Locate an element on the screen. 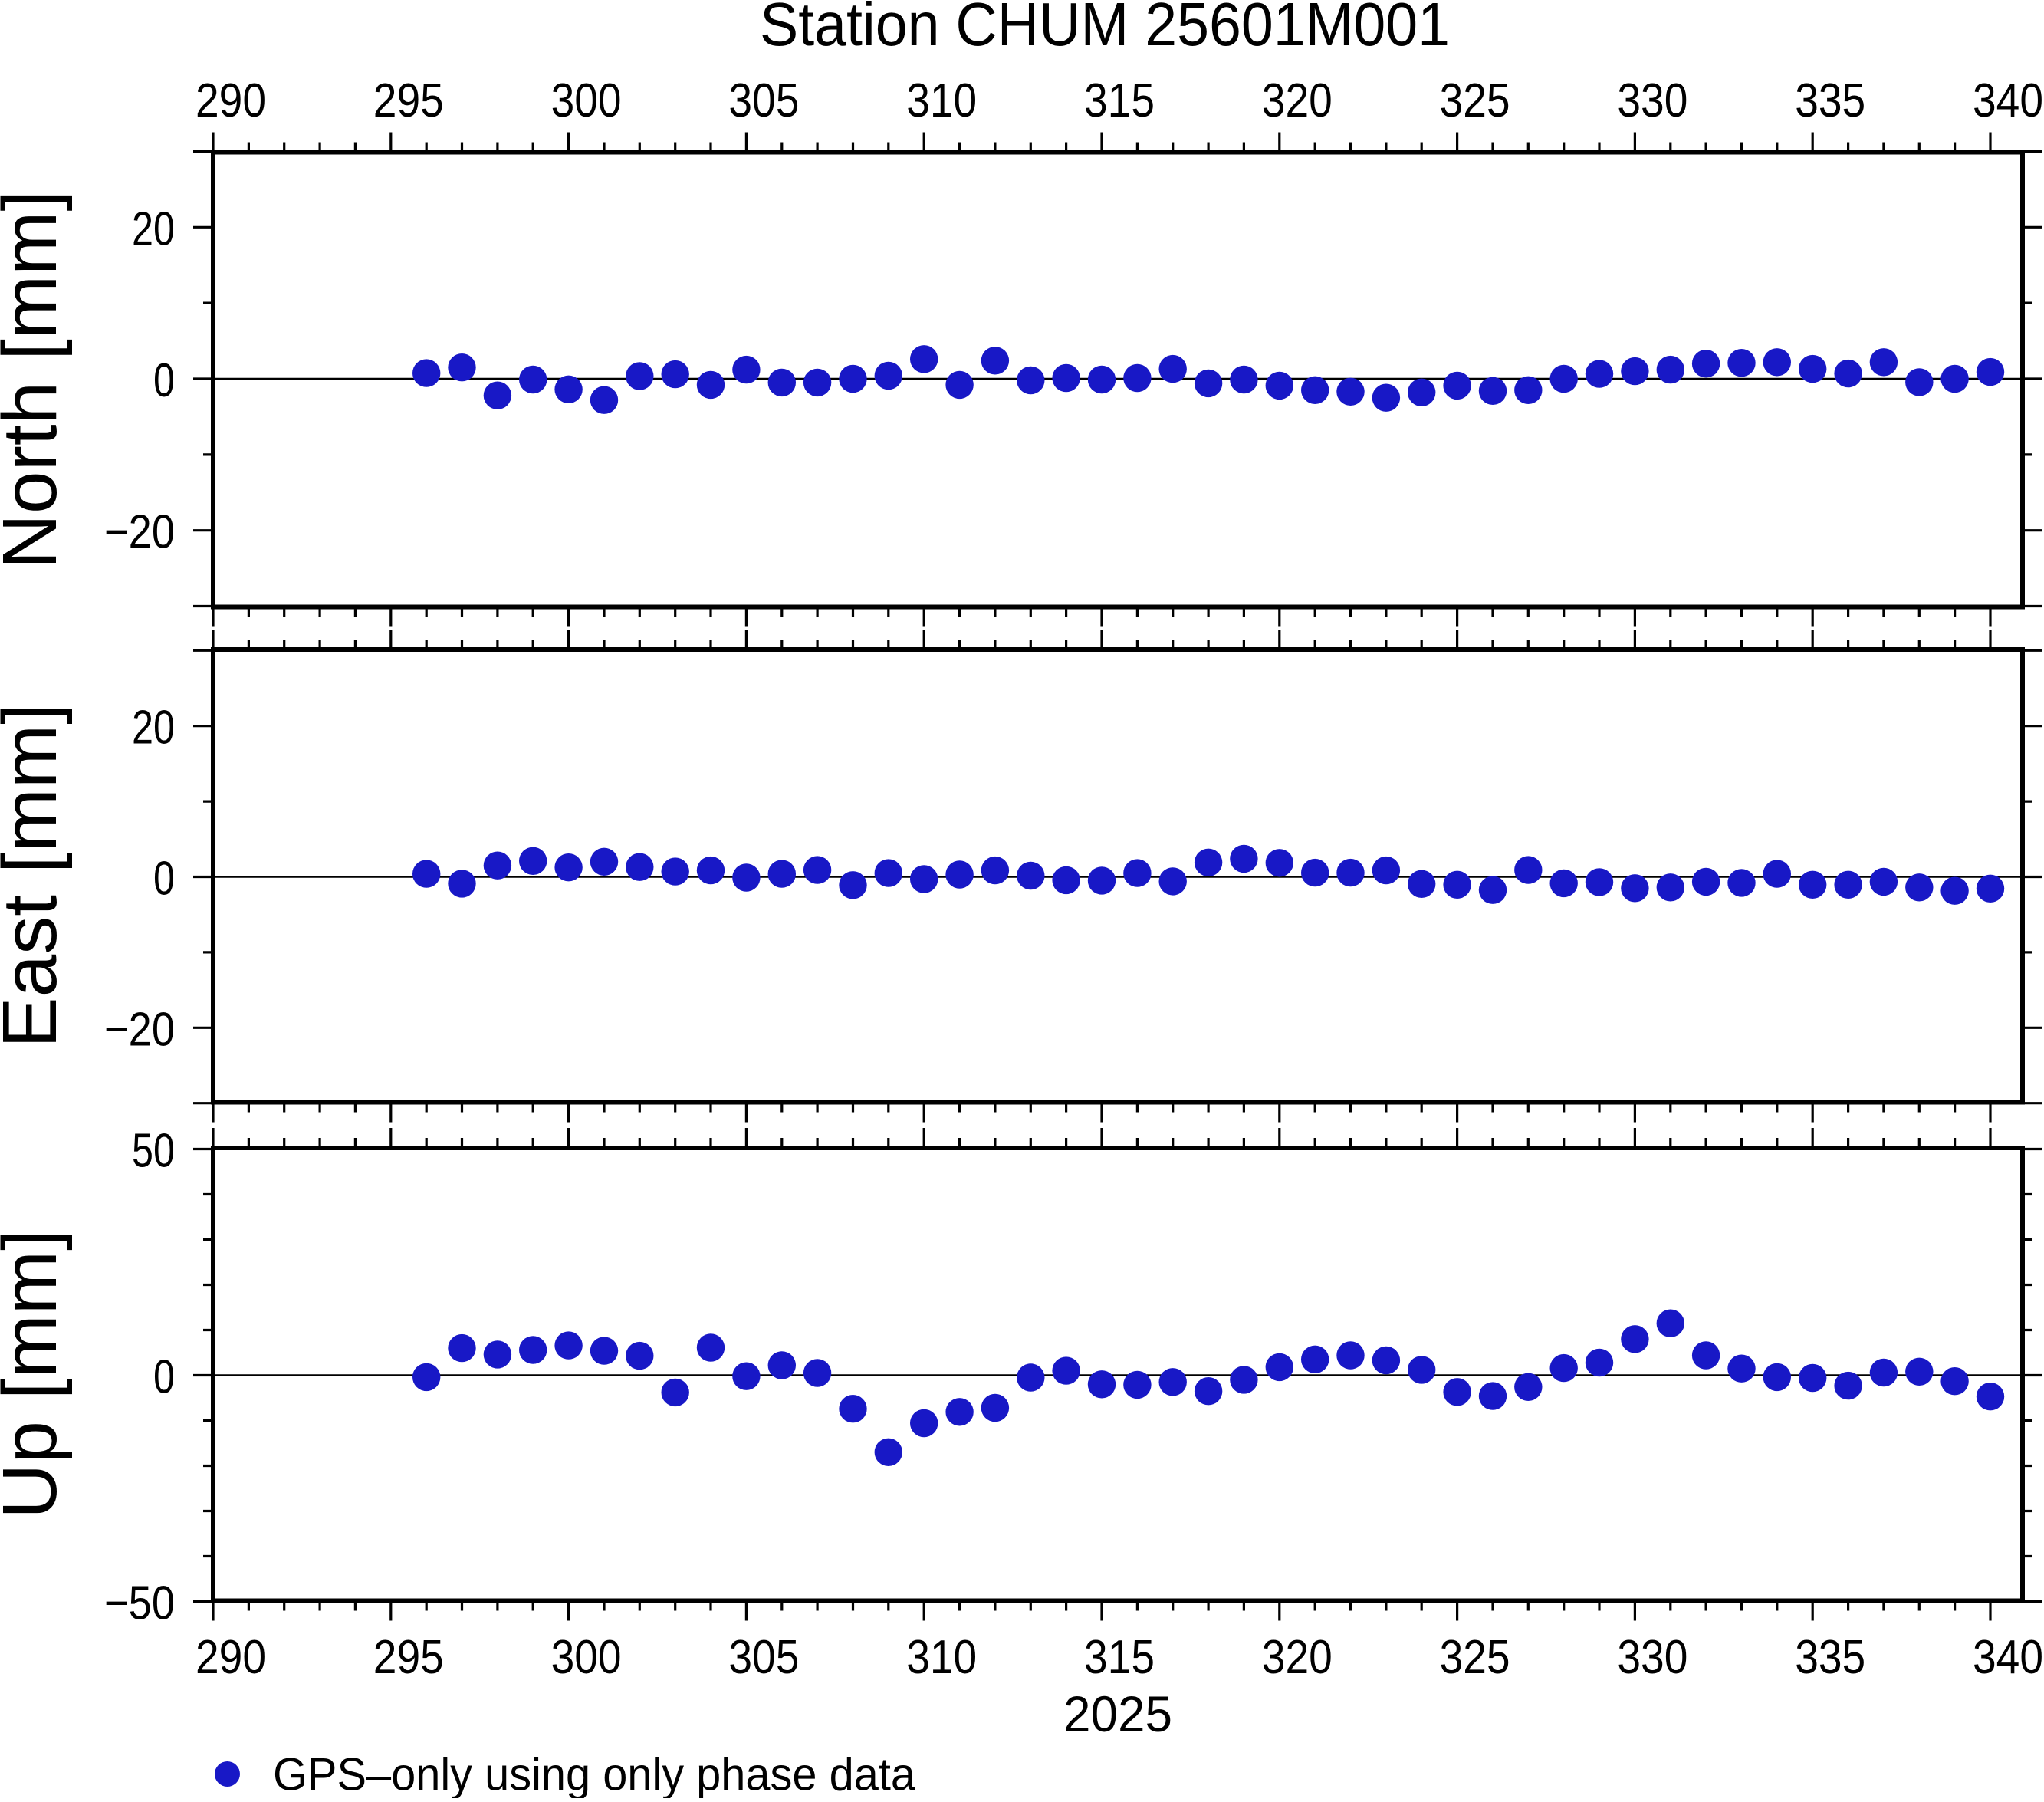  svg-text: North [mm] is located at coordinates (36, 379).